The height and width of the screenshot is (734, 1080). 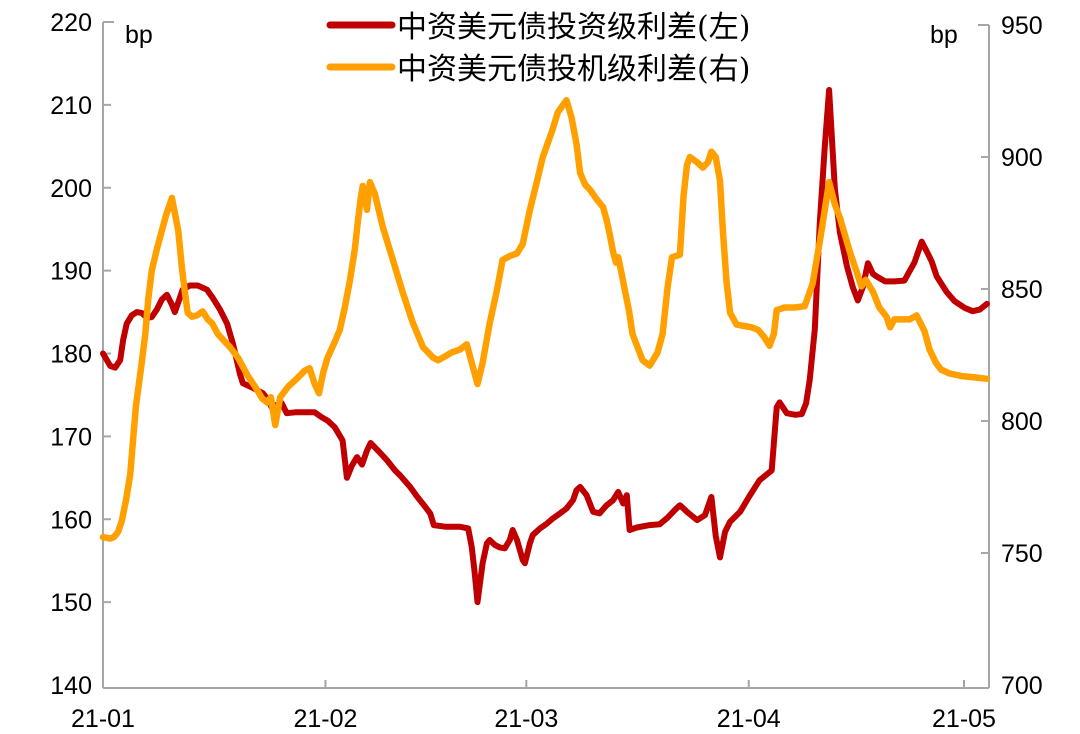 What do you see at coordinates (964, 719) in the screenshot?
I see `x-axis-tick-label: 21-05` at bounding box center [964, 719].